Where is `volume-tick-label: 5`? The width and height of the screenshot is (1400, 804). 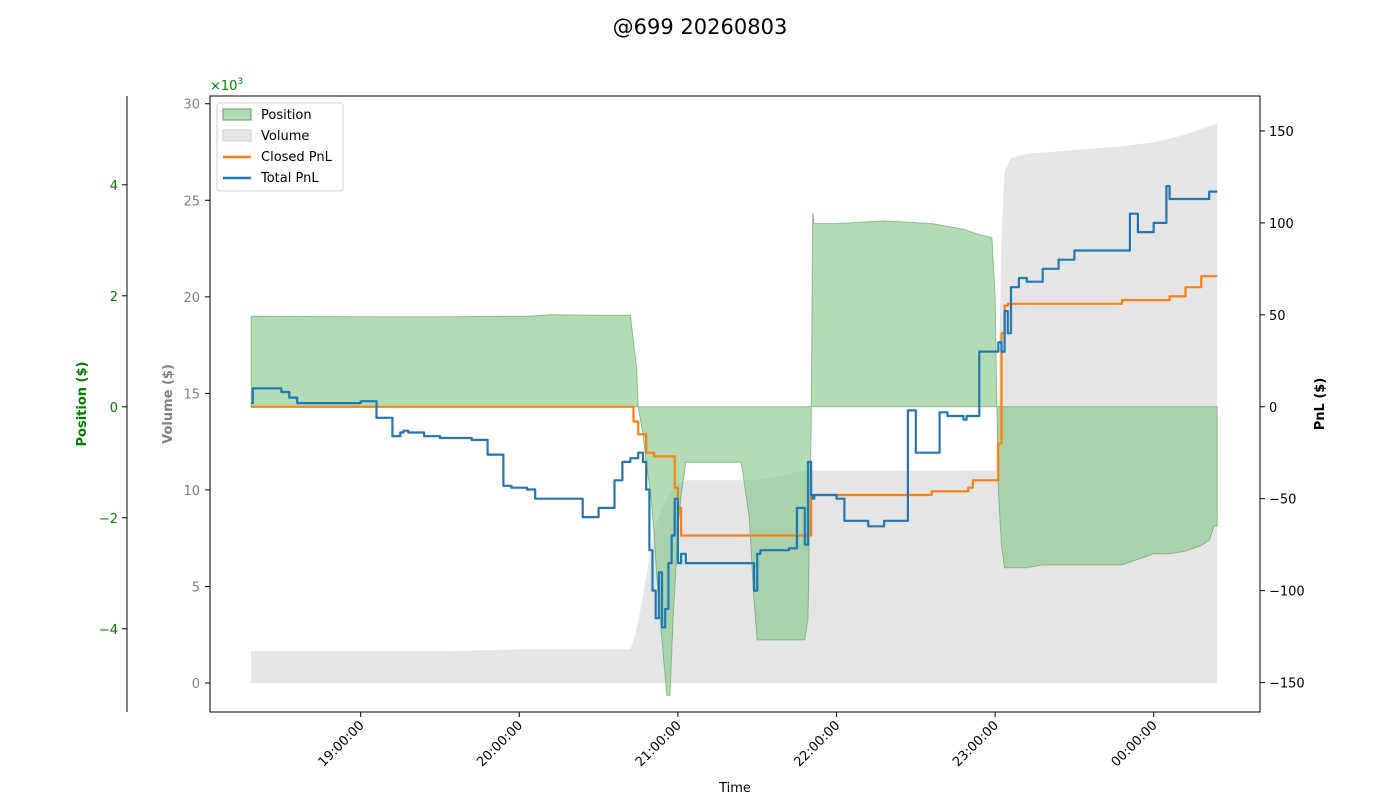
volume-tick-label: 5 is located at coordinates (196, 587).